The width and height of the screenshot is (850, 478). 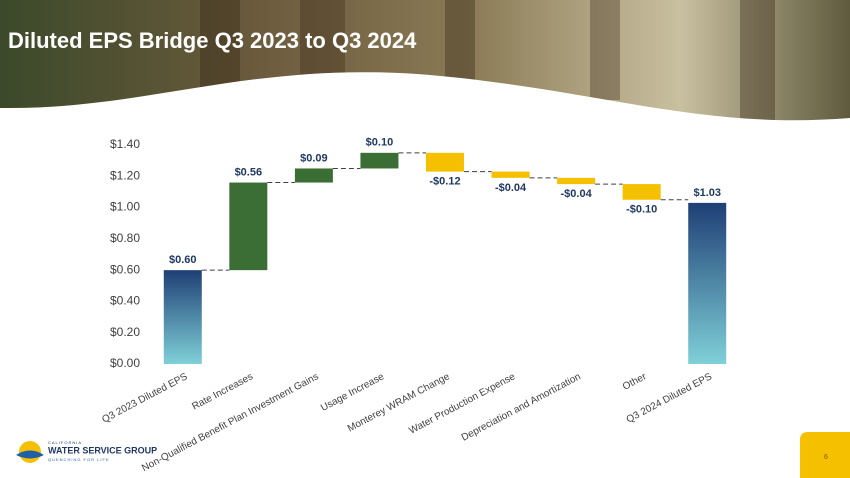 I want to click on y-tick-label: $0.20, so click(x=125, y=332).